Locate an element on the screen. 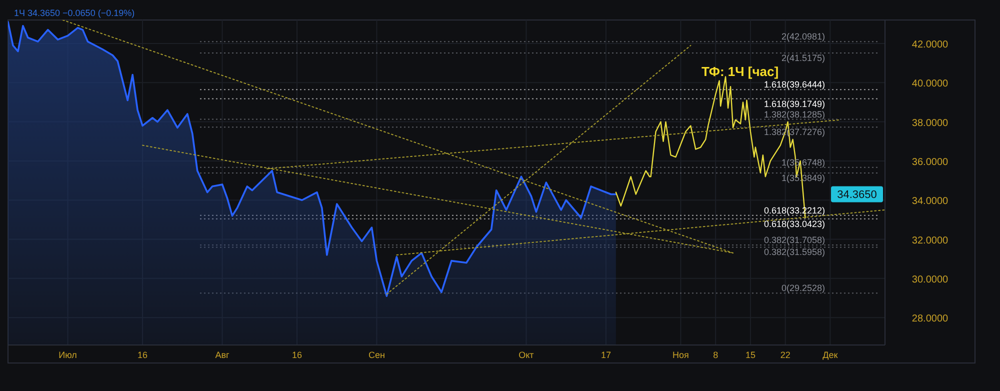 The image size is (1000, 391). y-tick-label: 34.0000 is located at coordinates (930, 202).